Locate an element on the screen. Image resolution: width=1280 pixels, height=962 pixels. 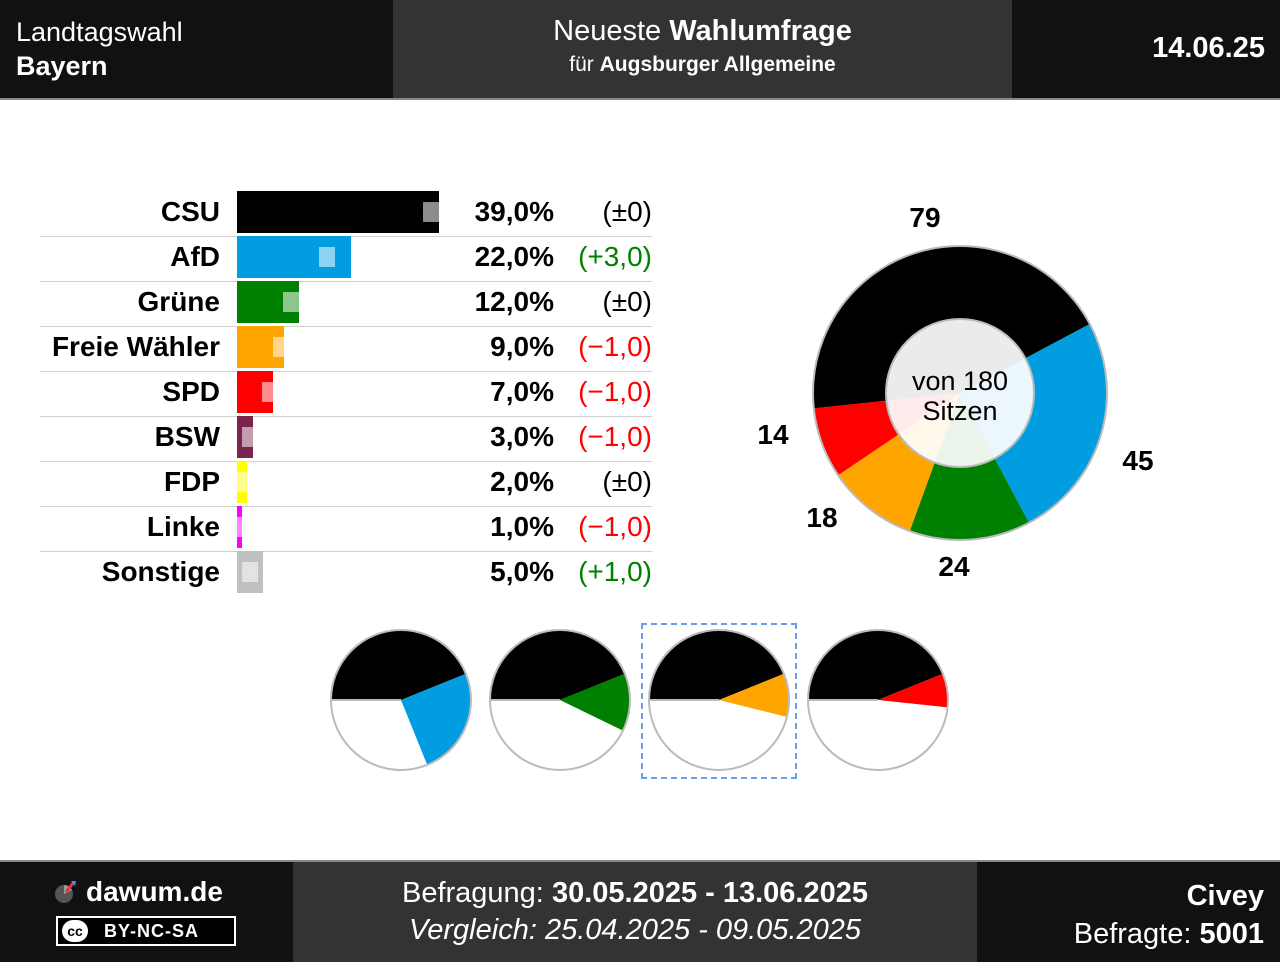
license-text: BY-NC-SA is located at coordinates (152, 931).